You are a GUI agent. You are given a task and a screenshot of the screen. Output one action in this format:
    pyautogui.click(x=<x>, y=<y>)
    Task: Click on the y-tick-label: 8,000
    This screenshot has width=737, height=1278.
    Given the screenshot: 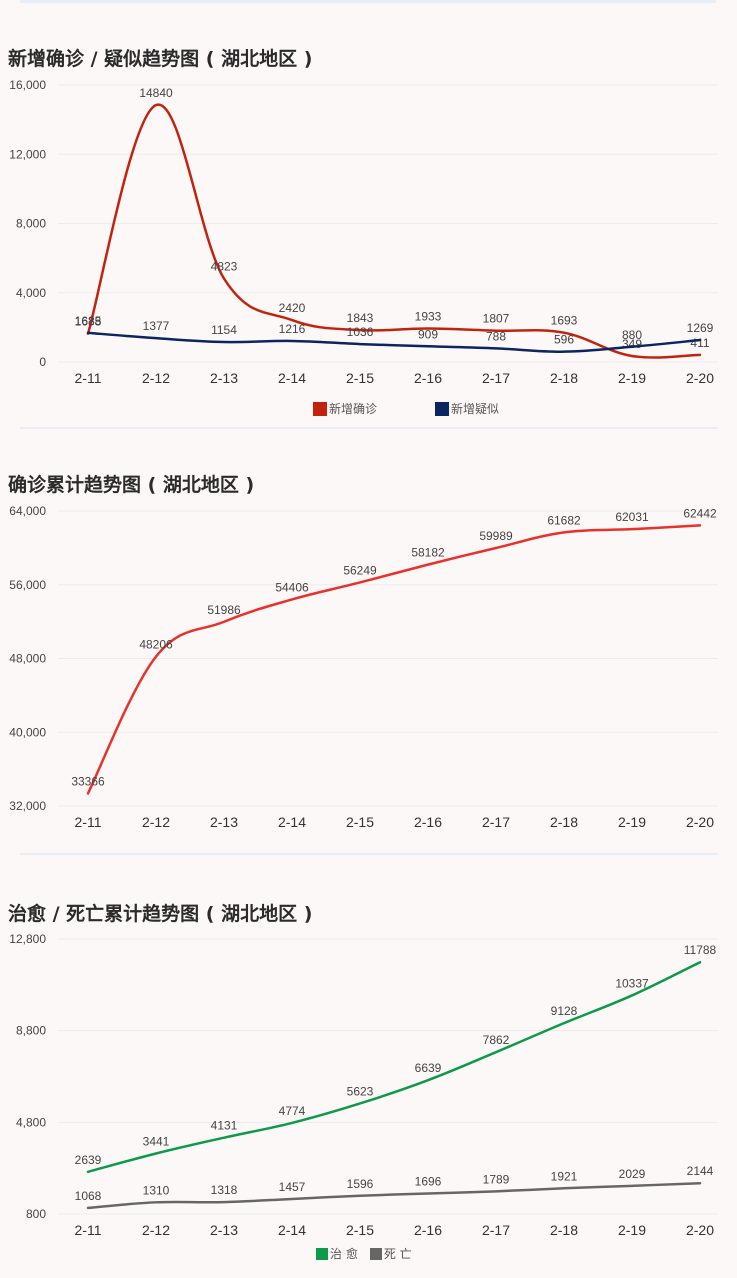 What is the action you would take?
    pyautogui.click(x=31, y=224)
    